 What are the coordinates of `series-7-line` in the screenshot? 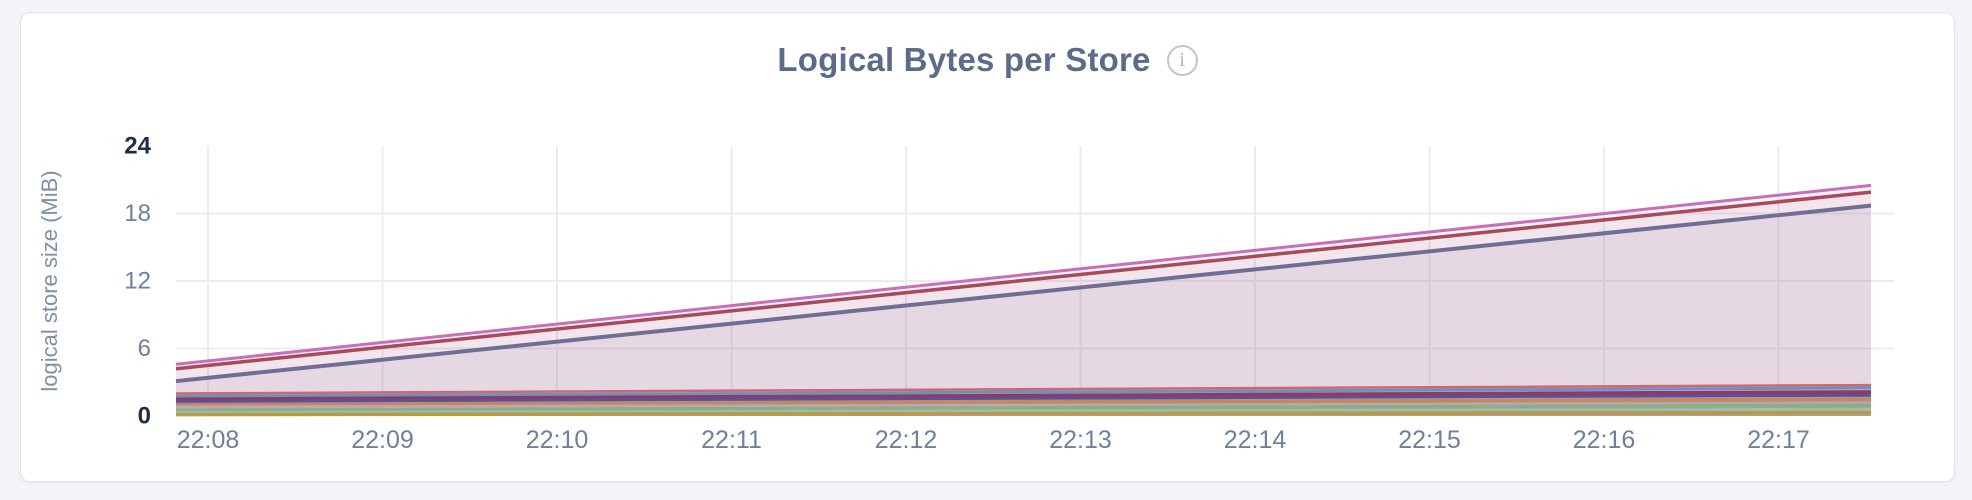 It's located at (1023, 398).